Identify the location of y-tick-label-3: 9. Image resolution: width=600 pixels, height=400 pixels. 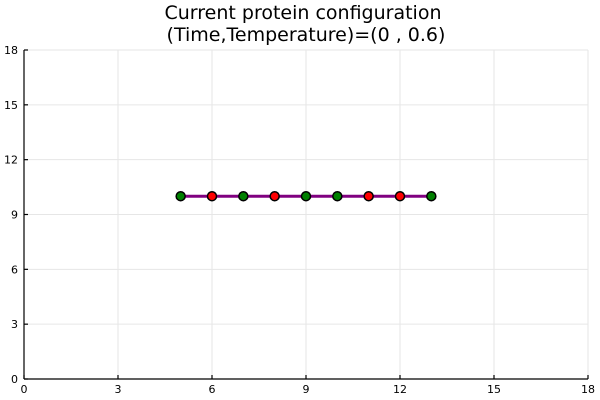
(14, 215).